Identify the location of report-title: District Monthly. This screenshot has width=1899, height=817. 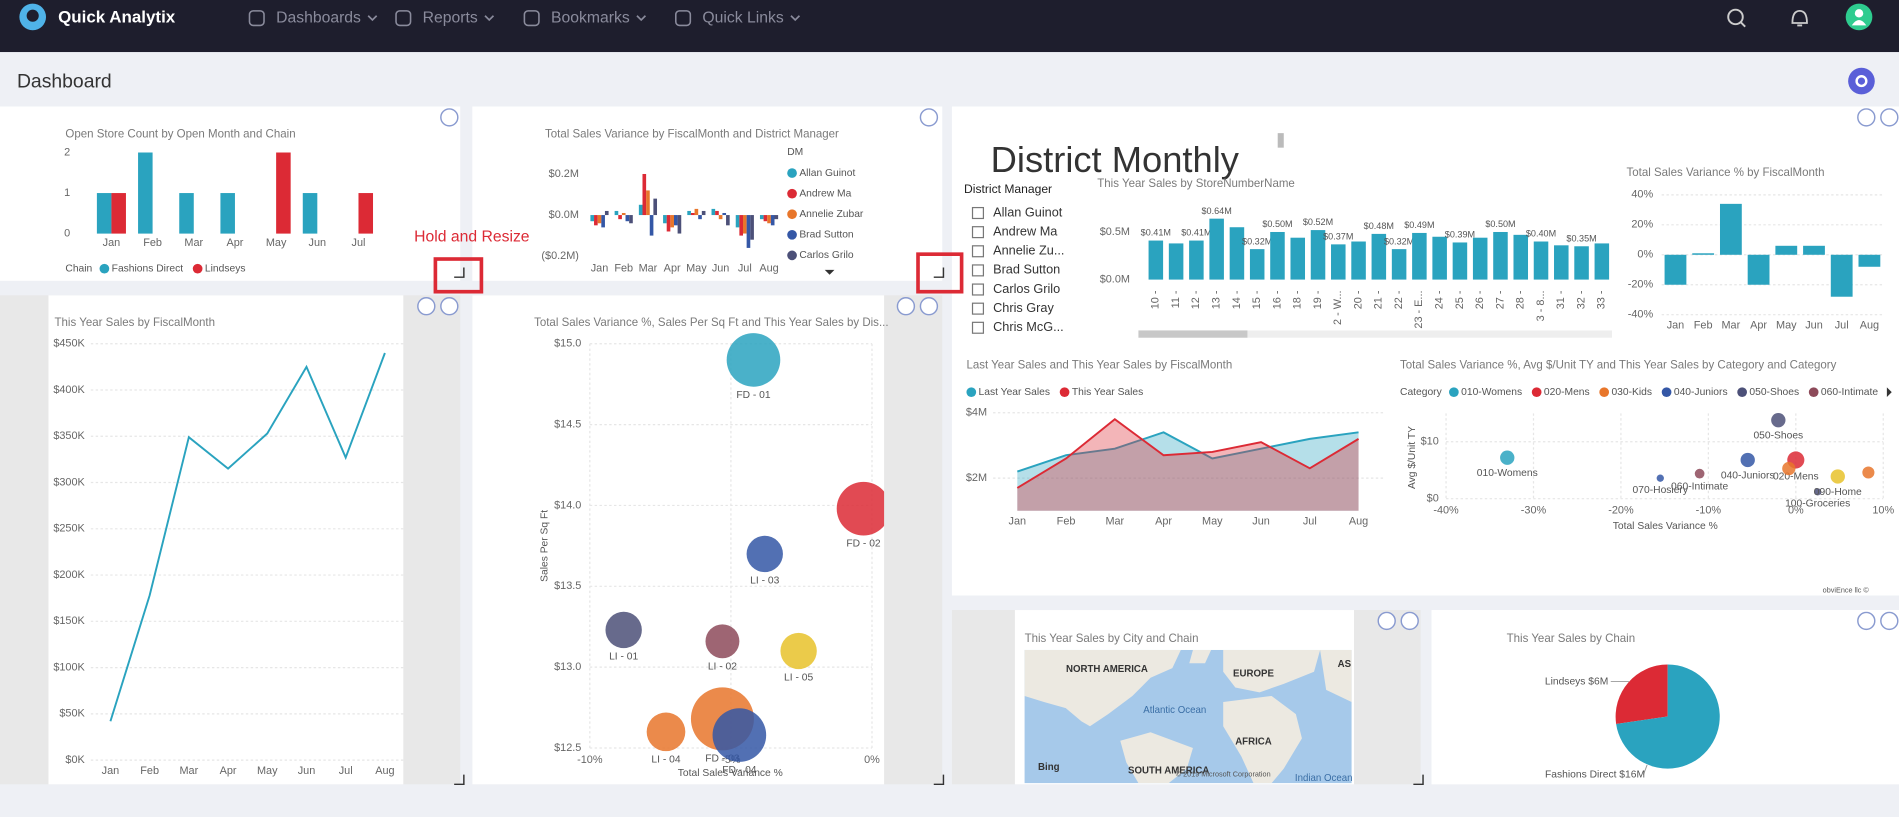
(1115, 159).